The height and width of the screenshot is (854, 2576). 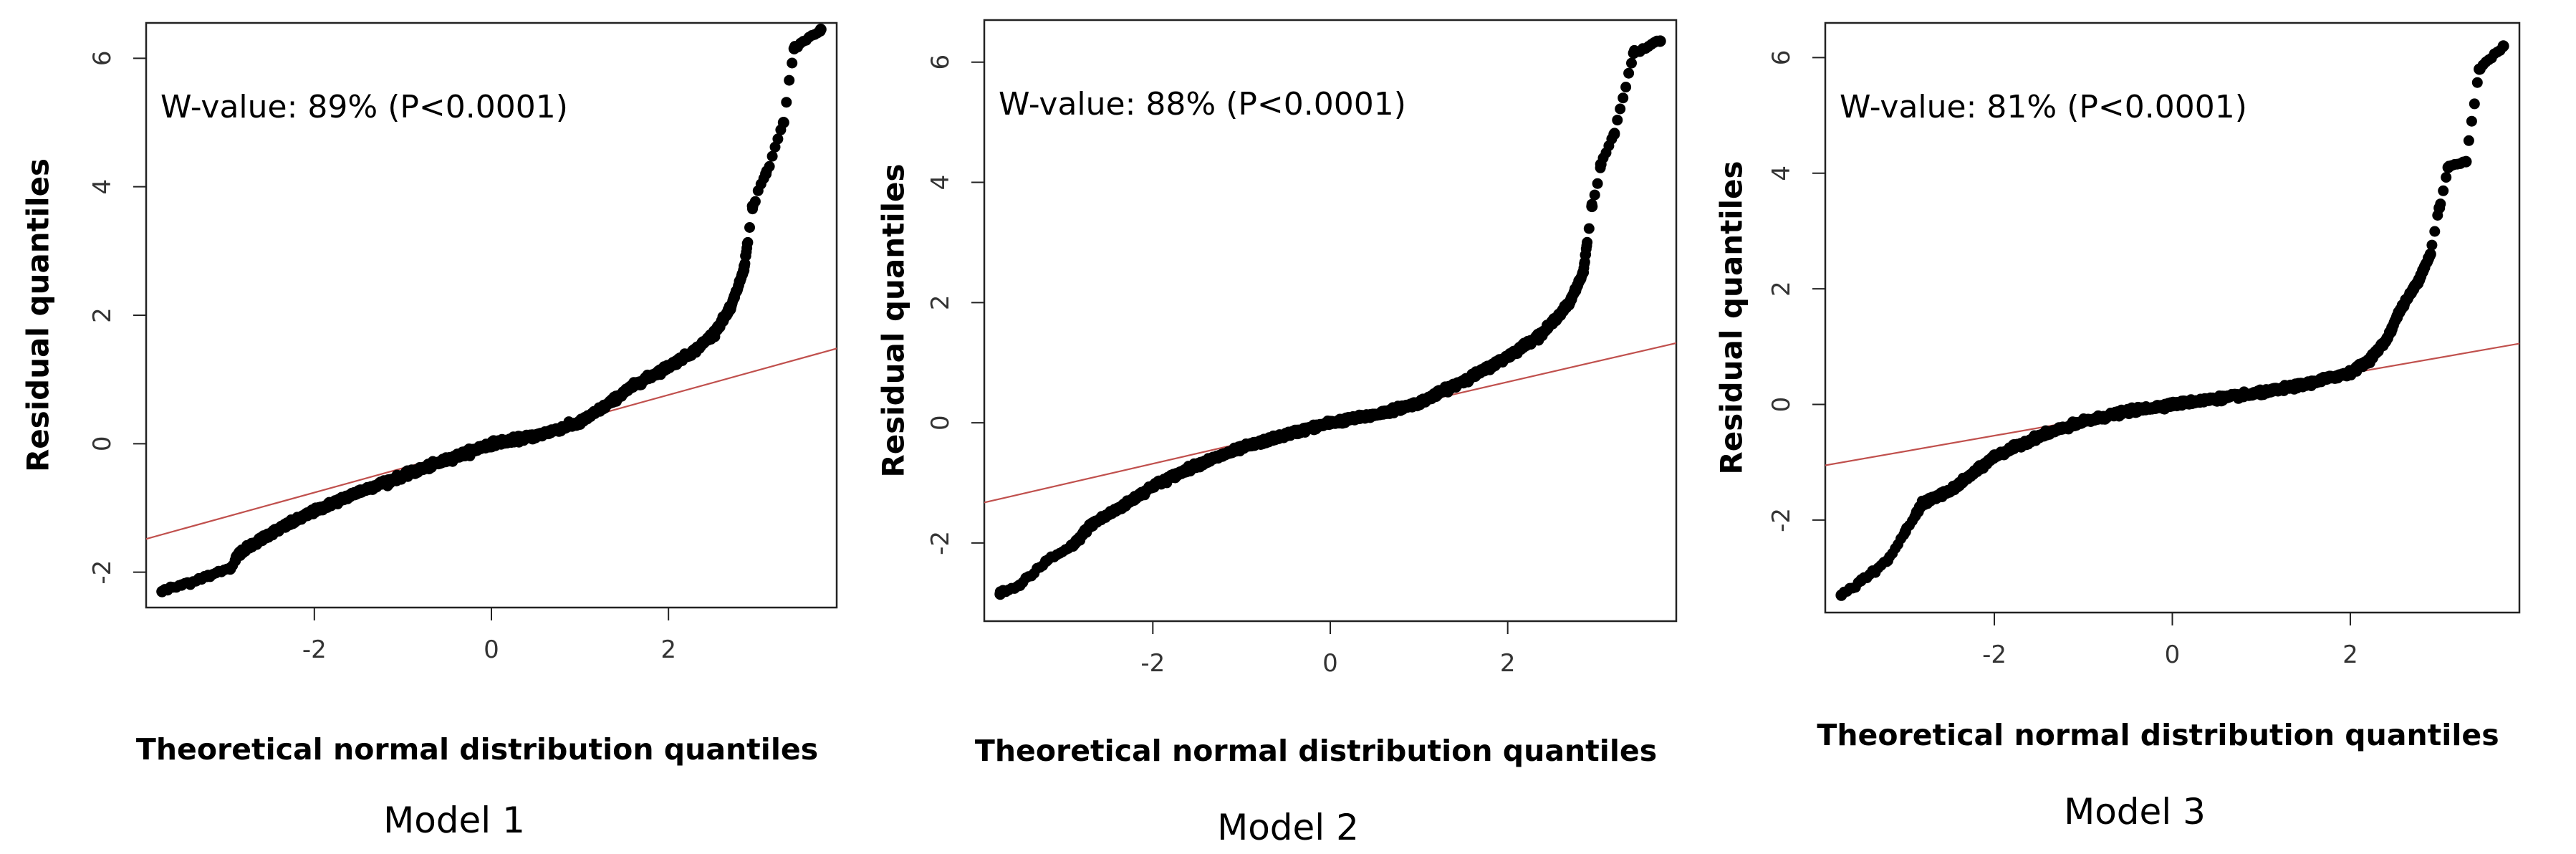 I want to click on model-caption: Model 2, so click(x=1288, y=827).